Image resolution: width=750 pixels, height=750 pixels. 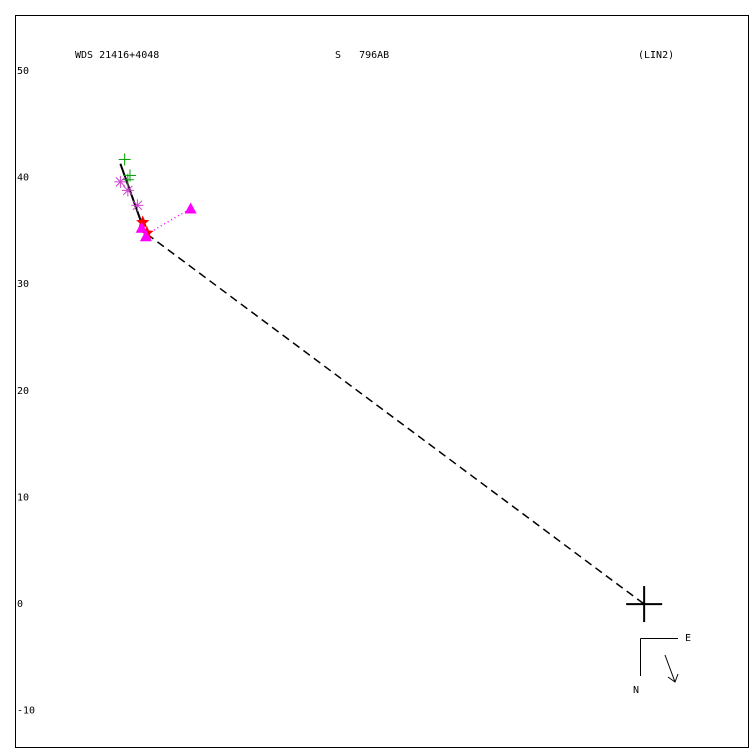 I want to click on y-tick-label: 50, so click(x=23, y=71).